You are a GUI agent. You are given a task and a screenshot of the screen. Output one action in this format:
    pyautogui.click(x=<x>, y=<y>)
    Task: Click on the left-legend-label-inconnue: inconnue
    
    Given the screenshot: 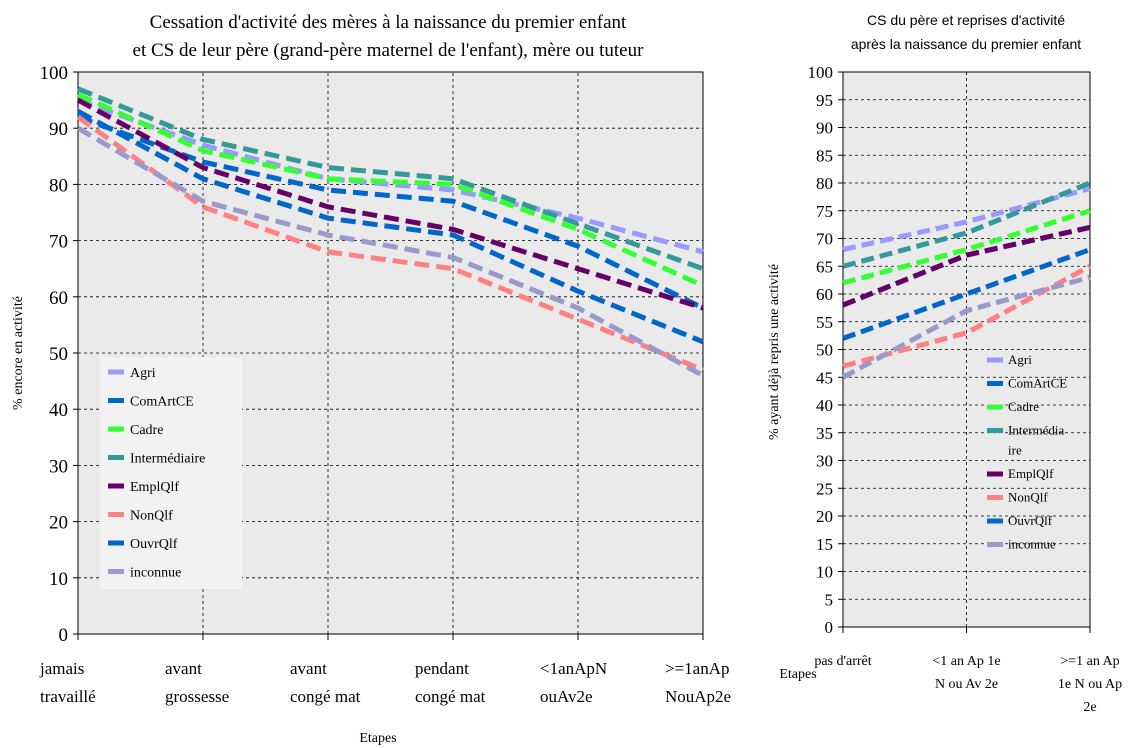 What is the action you would take?
    pyautogui.click(x=155, y=573)
    